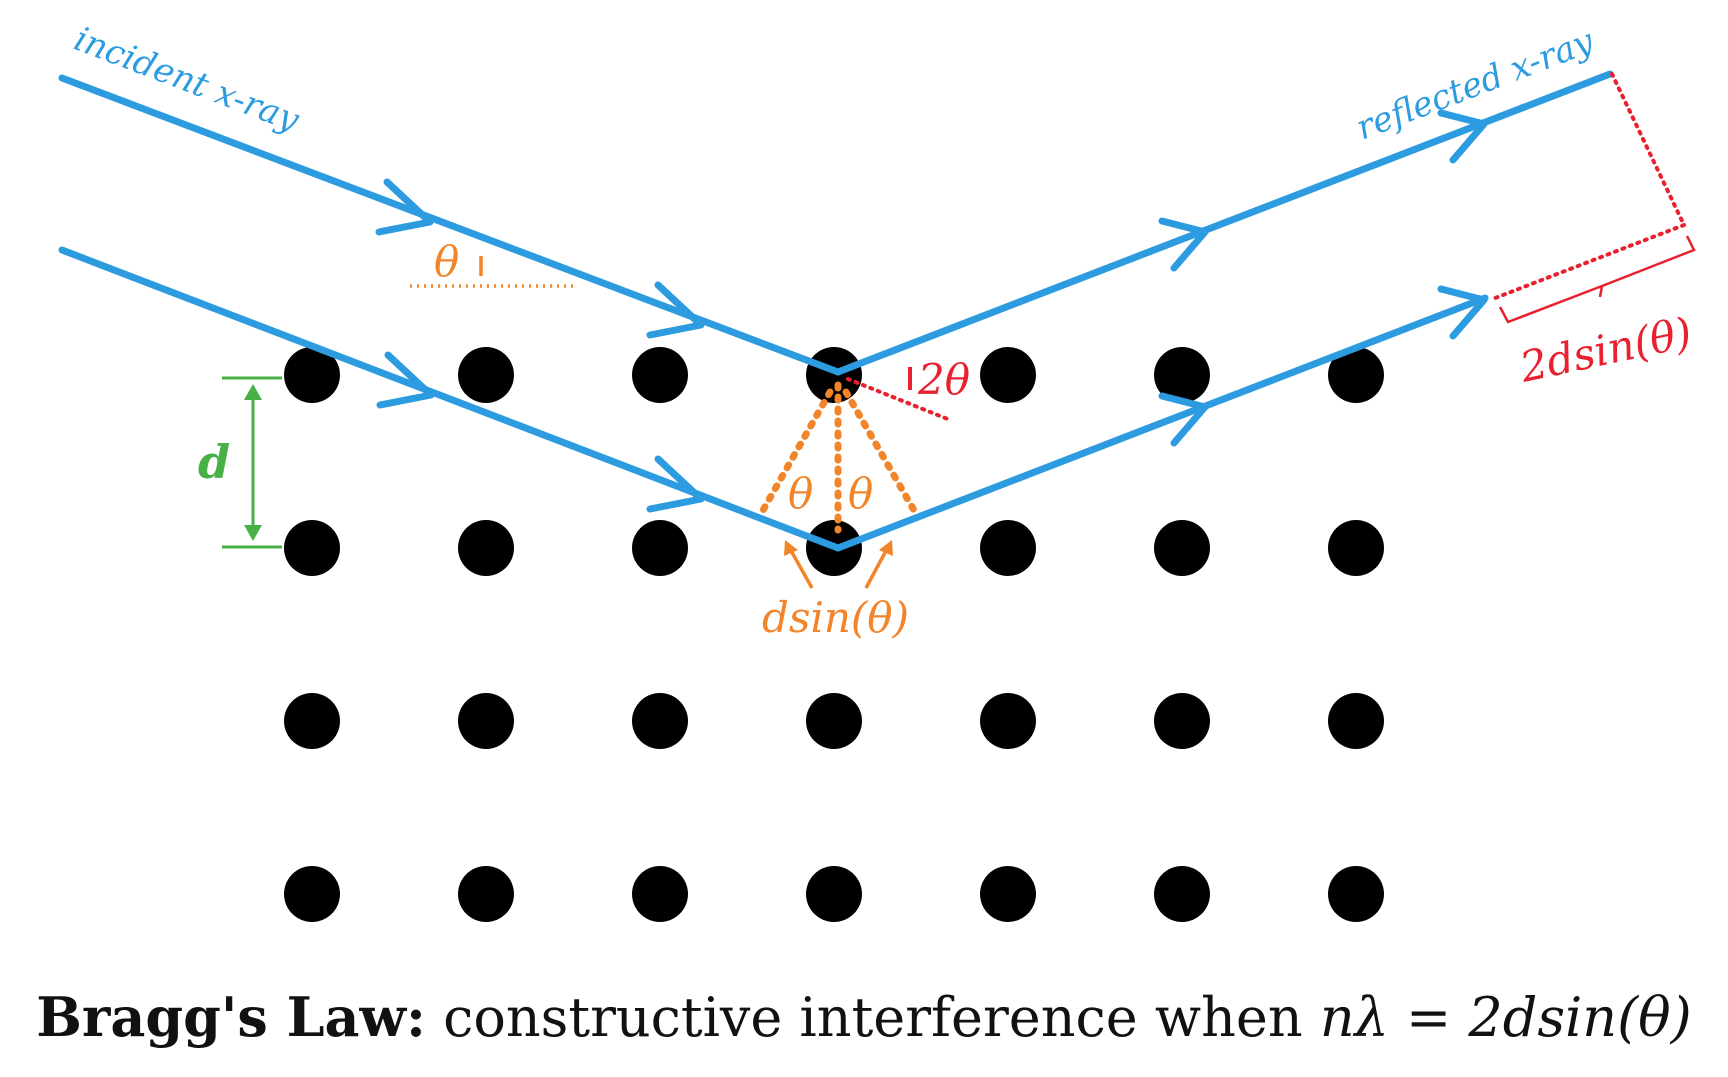 The height and width of the screenshot is (1077, 1728). Describe the element at coordinates (240, 462) in the screenshot. I see `d-spacing-indicator: d` at that location.